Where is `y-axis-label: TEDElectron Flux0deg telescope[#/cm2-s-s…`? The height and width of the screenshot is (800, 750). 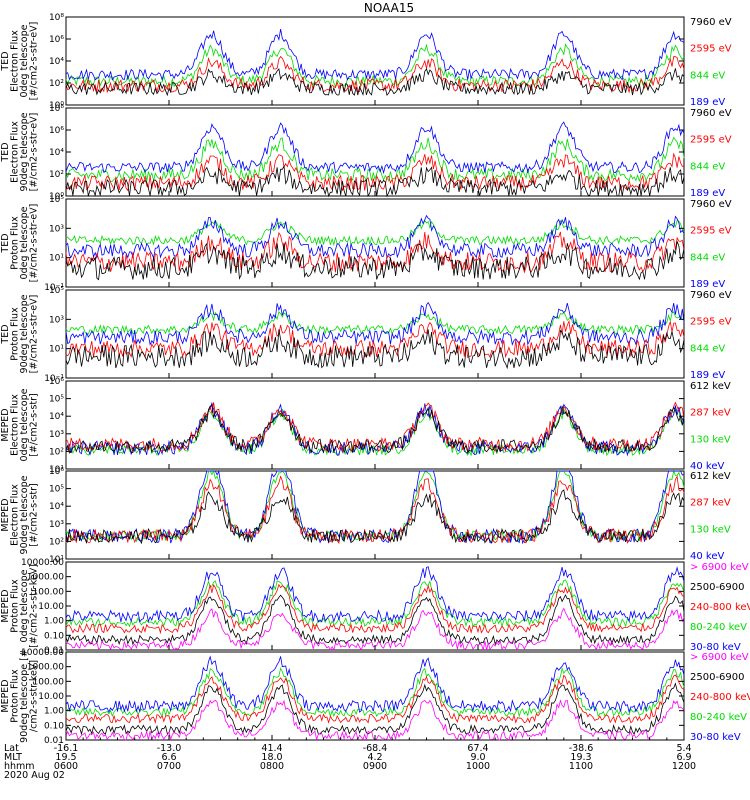 y-axis-label: TEDElectron Flux0deg telescope[#/cm2-s-s… is located at coordinates (20, 61).